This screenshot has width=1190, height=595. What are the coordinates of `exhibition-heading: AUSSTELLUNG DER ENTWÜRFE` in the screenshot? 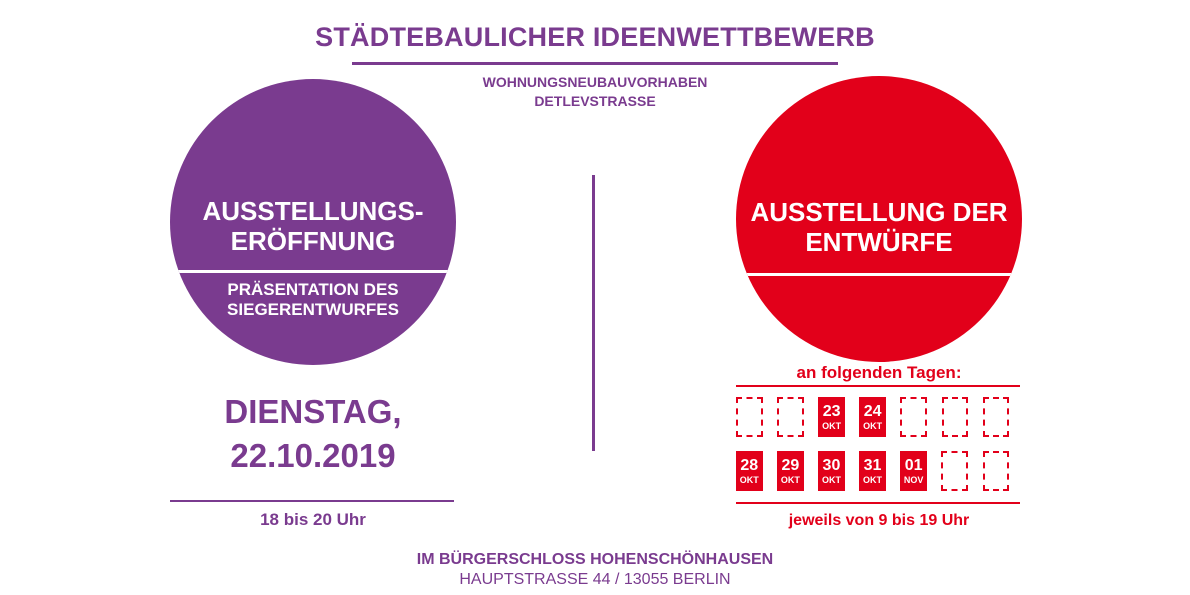 It's located at (879, 227).